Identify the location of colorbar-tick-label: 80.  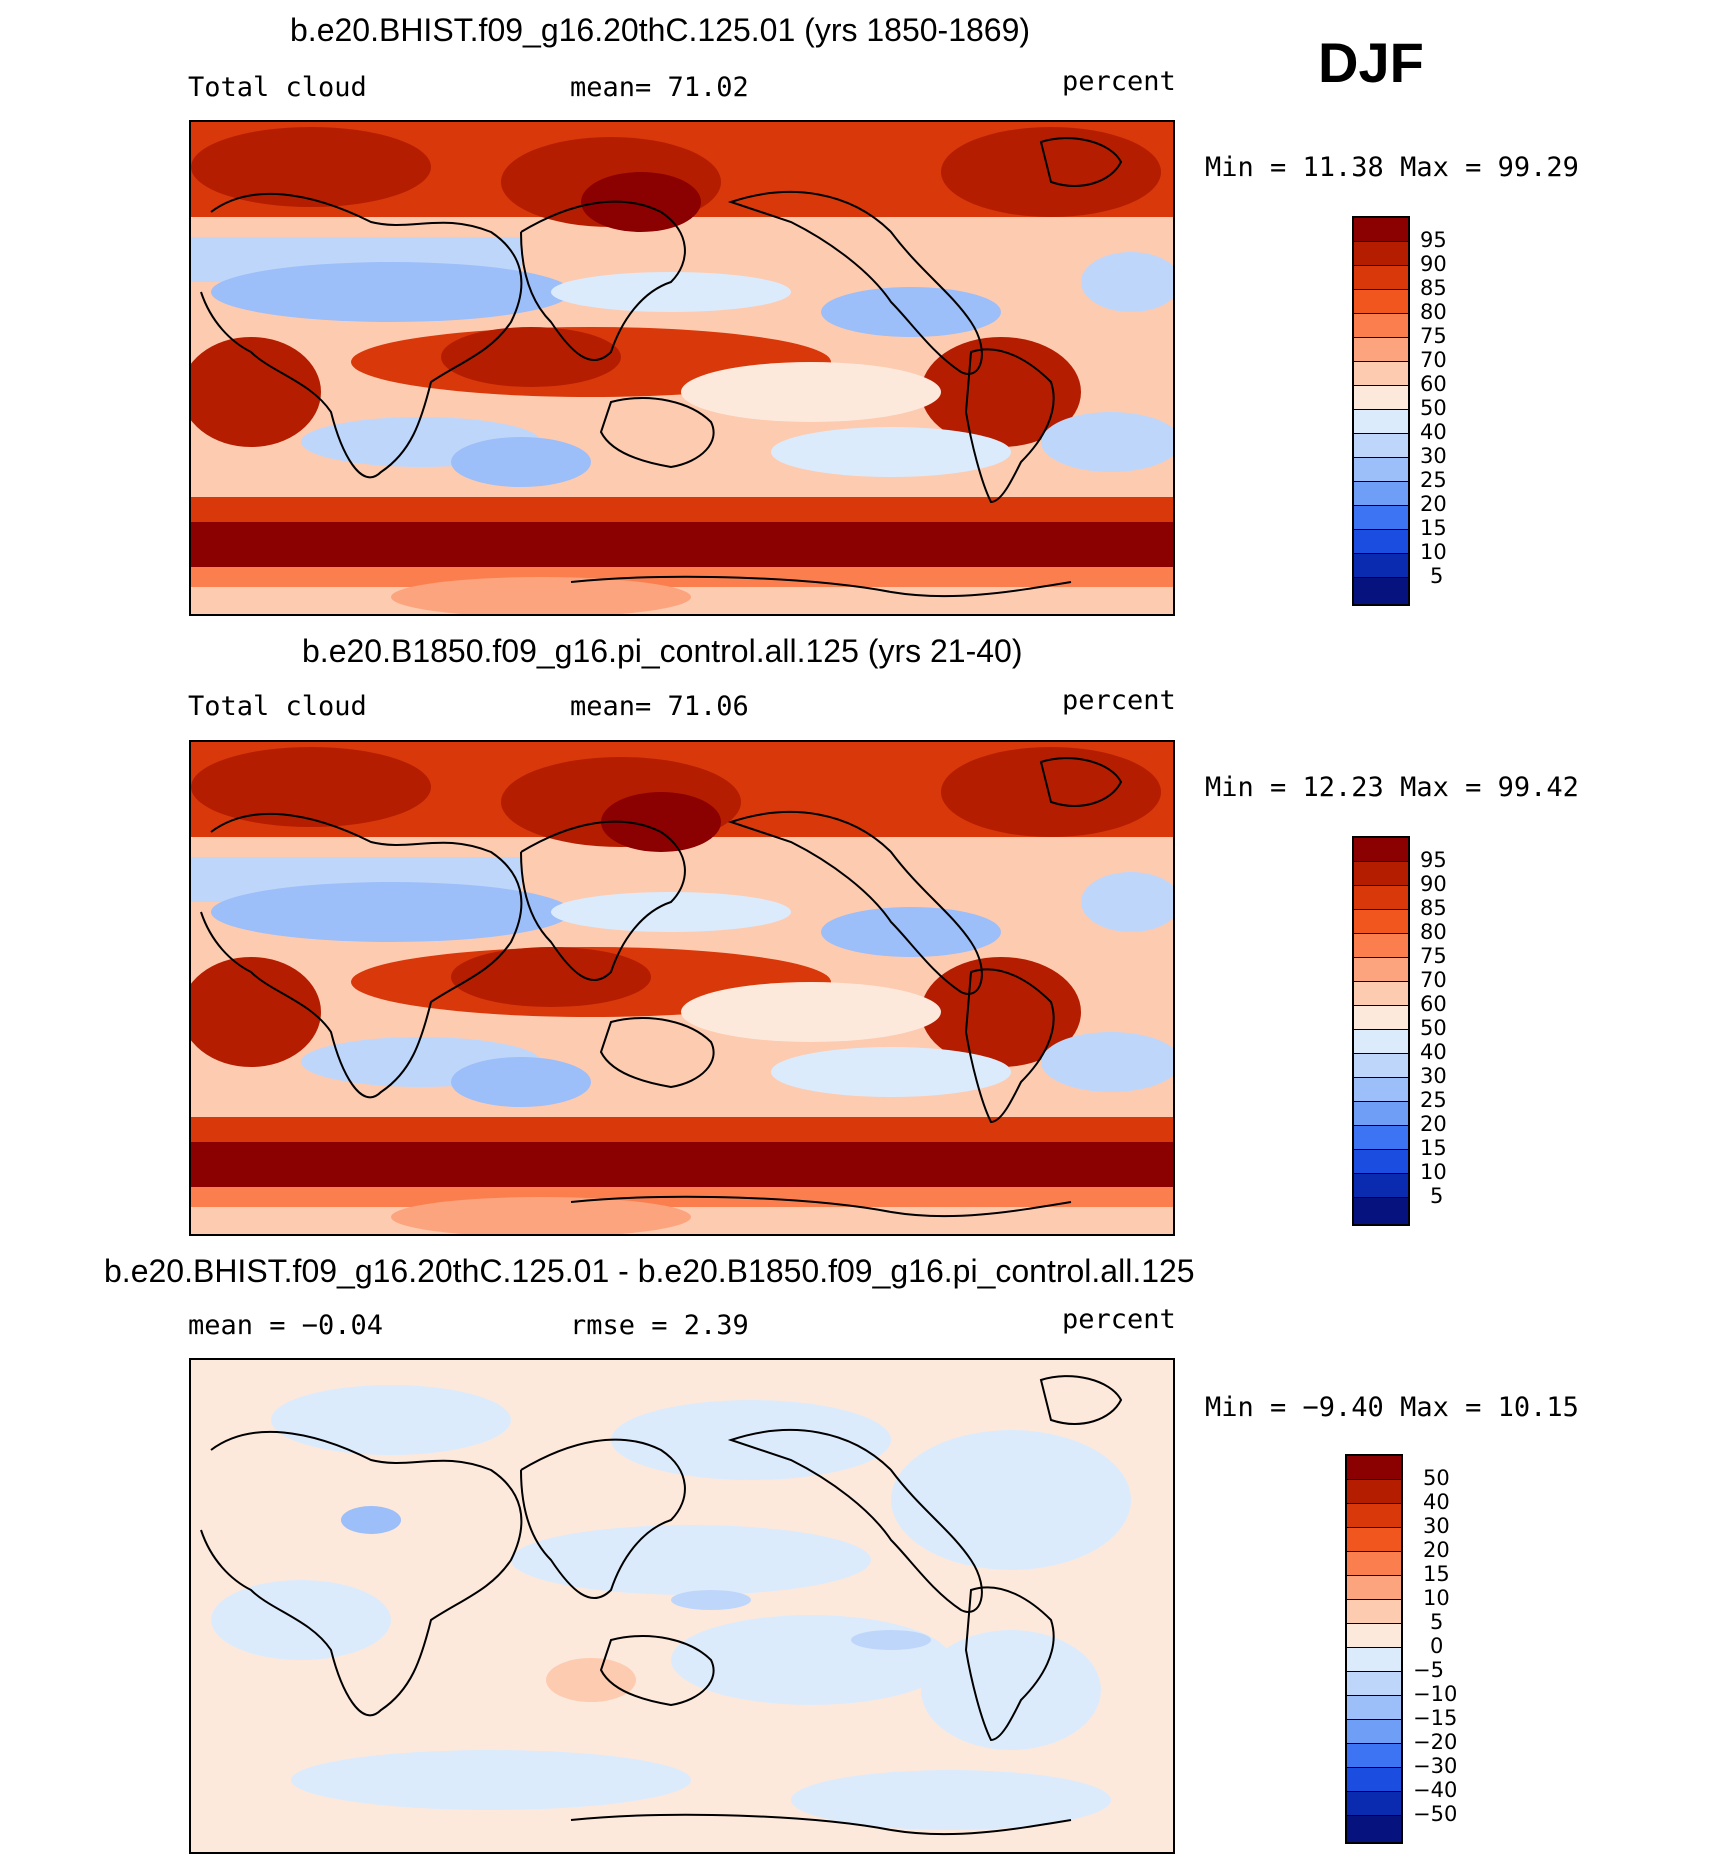
(1433, 932).